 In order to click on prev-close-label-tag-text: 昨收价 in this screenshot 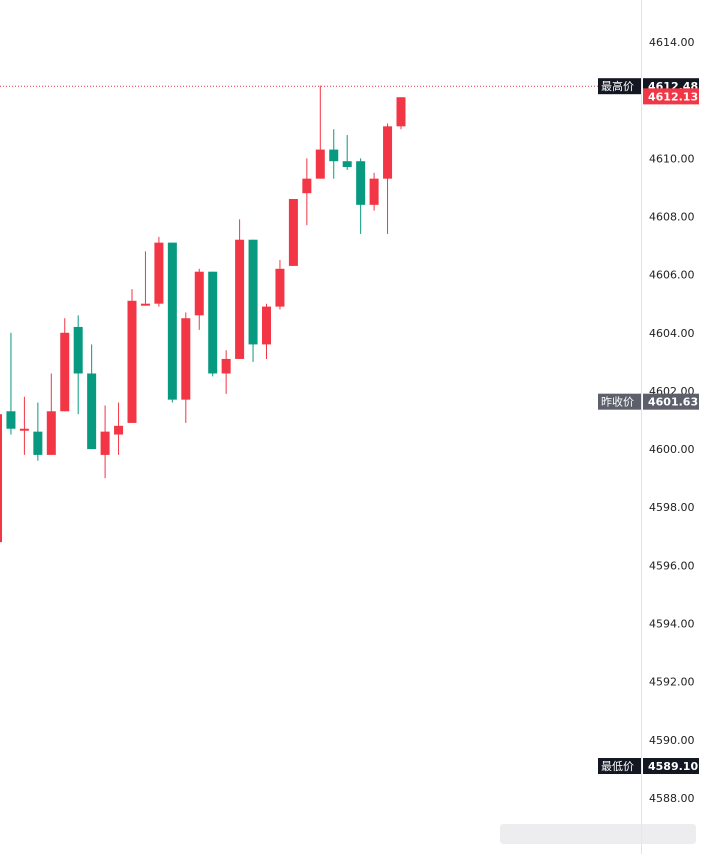, I will do `click(617, 402)`.